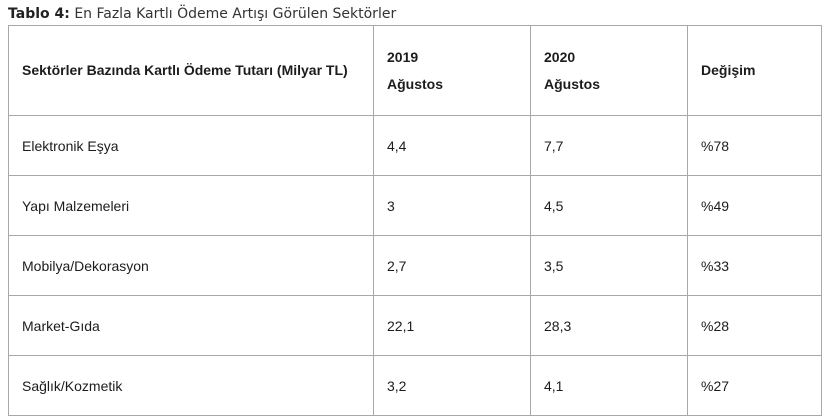 The image size is (831, 420). I want to click on header-2020-year: 2020, so click(560, 56).